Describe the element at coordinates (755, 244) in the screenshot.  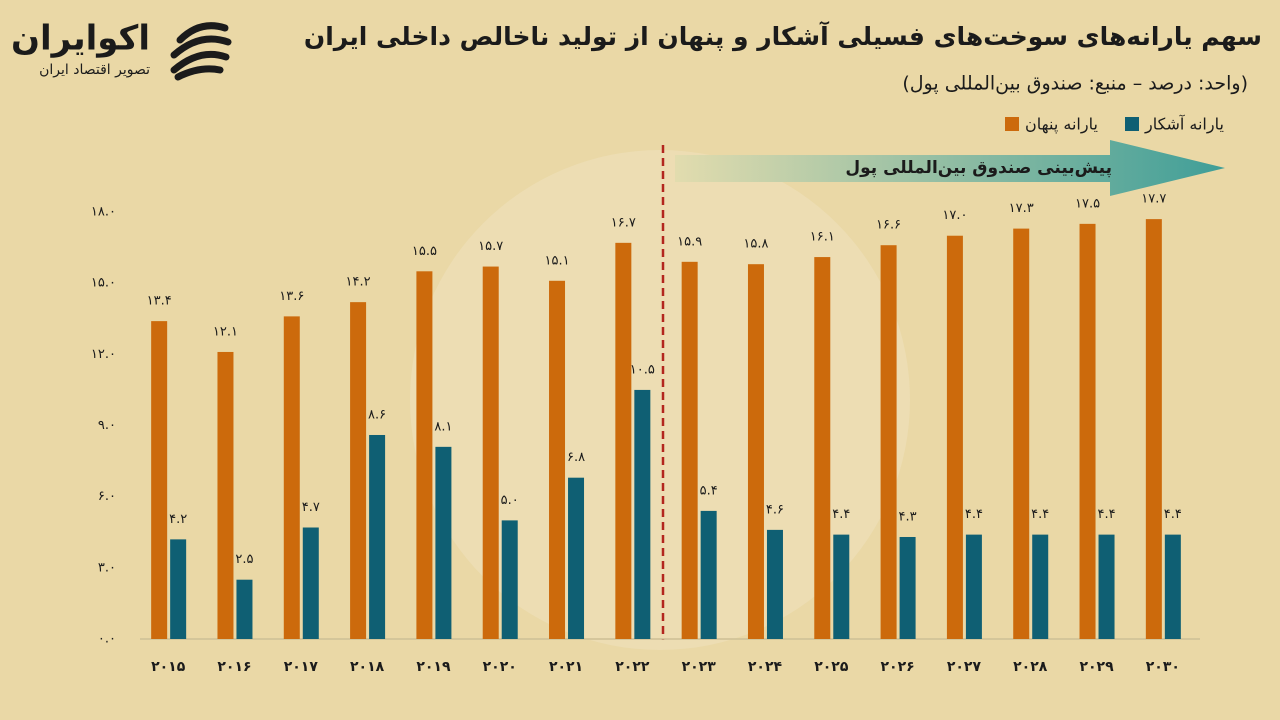
I see `value-label: ۱۵.۸` at that location.